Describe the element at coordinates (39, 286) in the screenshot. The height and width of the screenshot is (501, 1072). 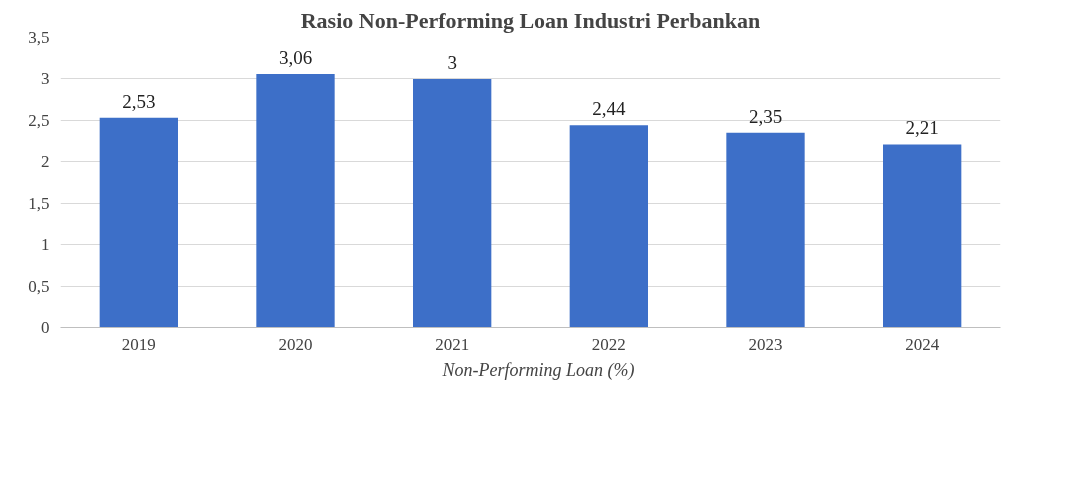
I see `y-tick-label: 0,5` at that location.